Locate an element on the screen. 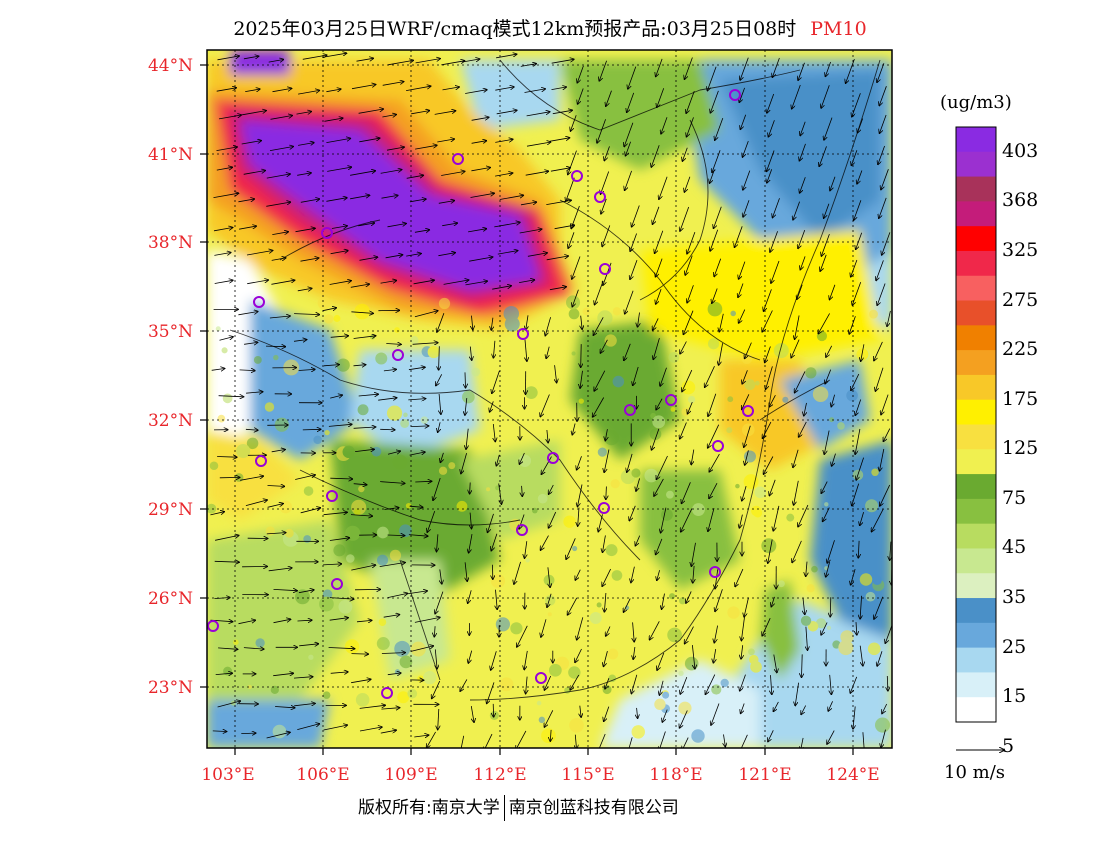 The width and height of the screenshot is (1100, 850). colorbar is located at coordinates (976, 424).